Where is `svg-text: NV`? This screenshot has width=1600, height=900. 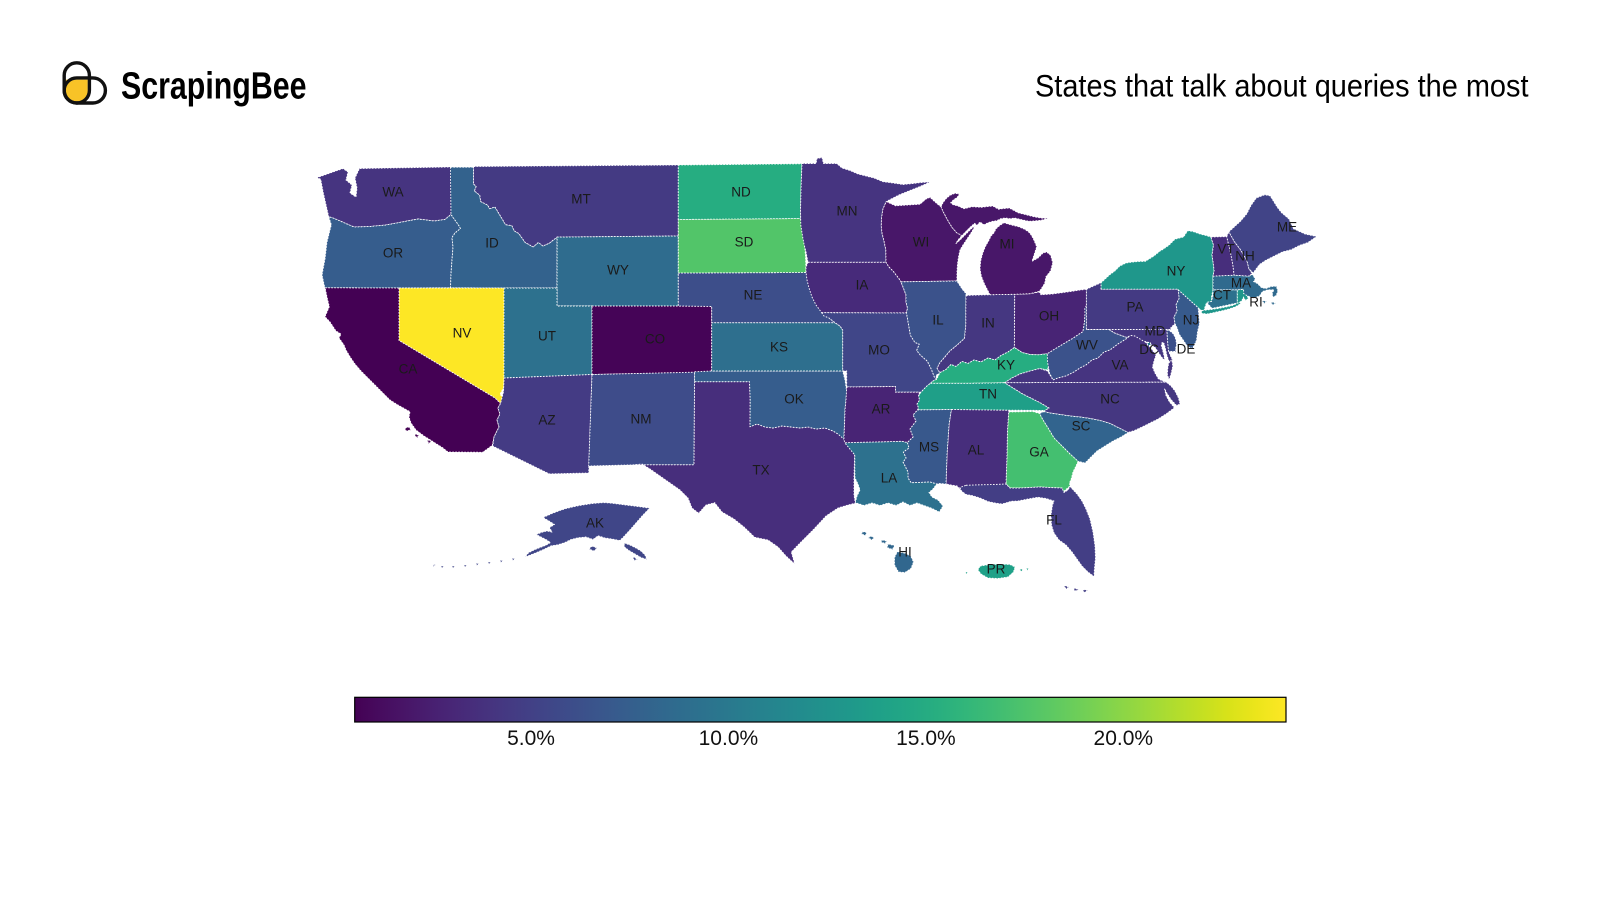 svg-text: NV is located at coordinates (462, 333).